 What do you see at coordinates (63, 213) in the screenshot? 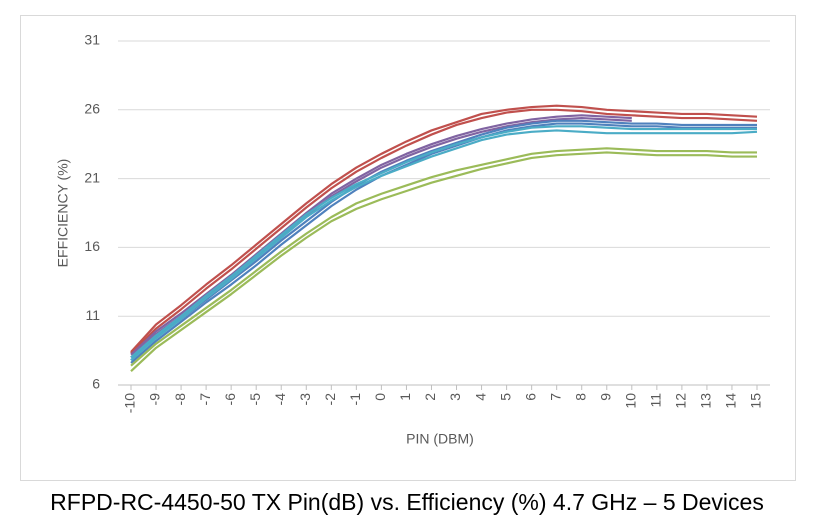
I see `y-axis-label: EFFICIENCY (%)` at bounding box center [63, 213].